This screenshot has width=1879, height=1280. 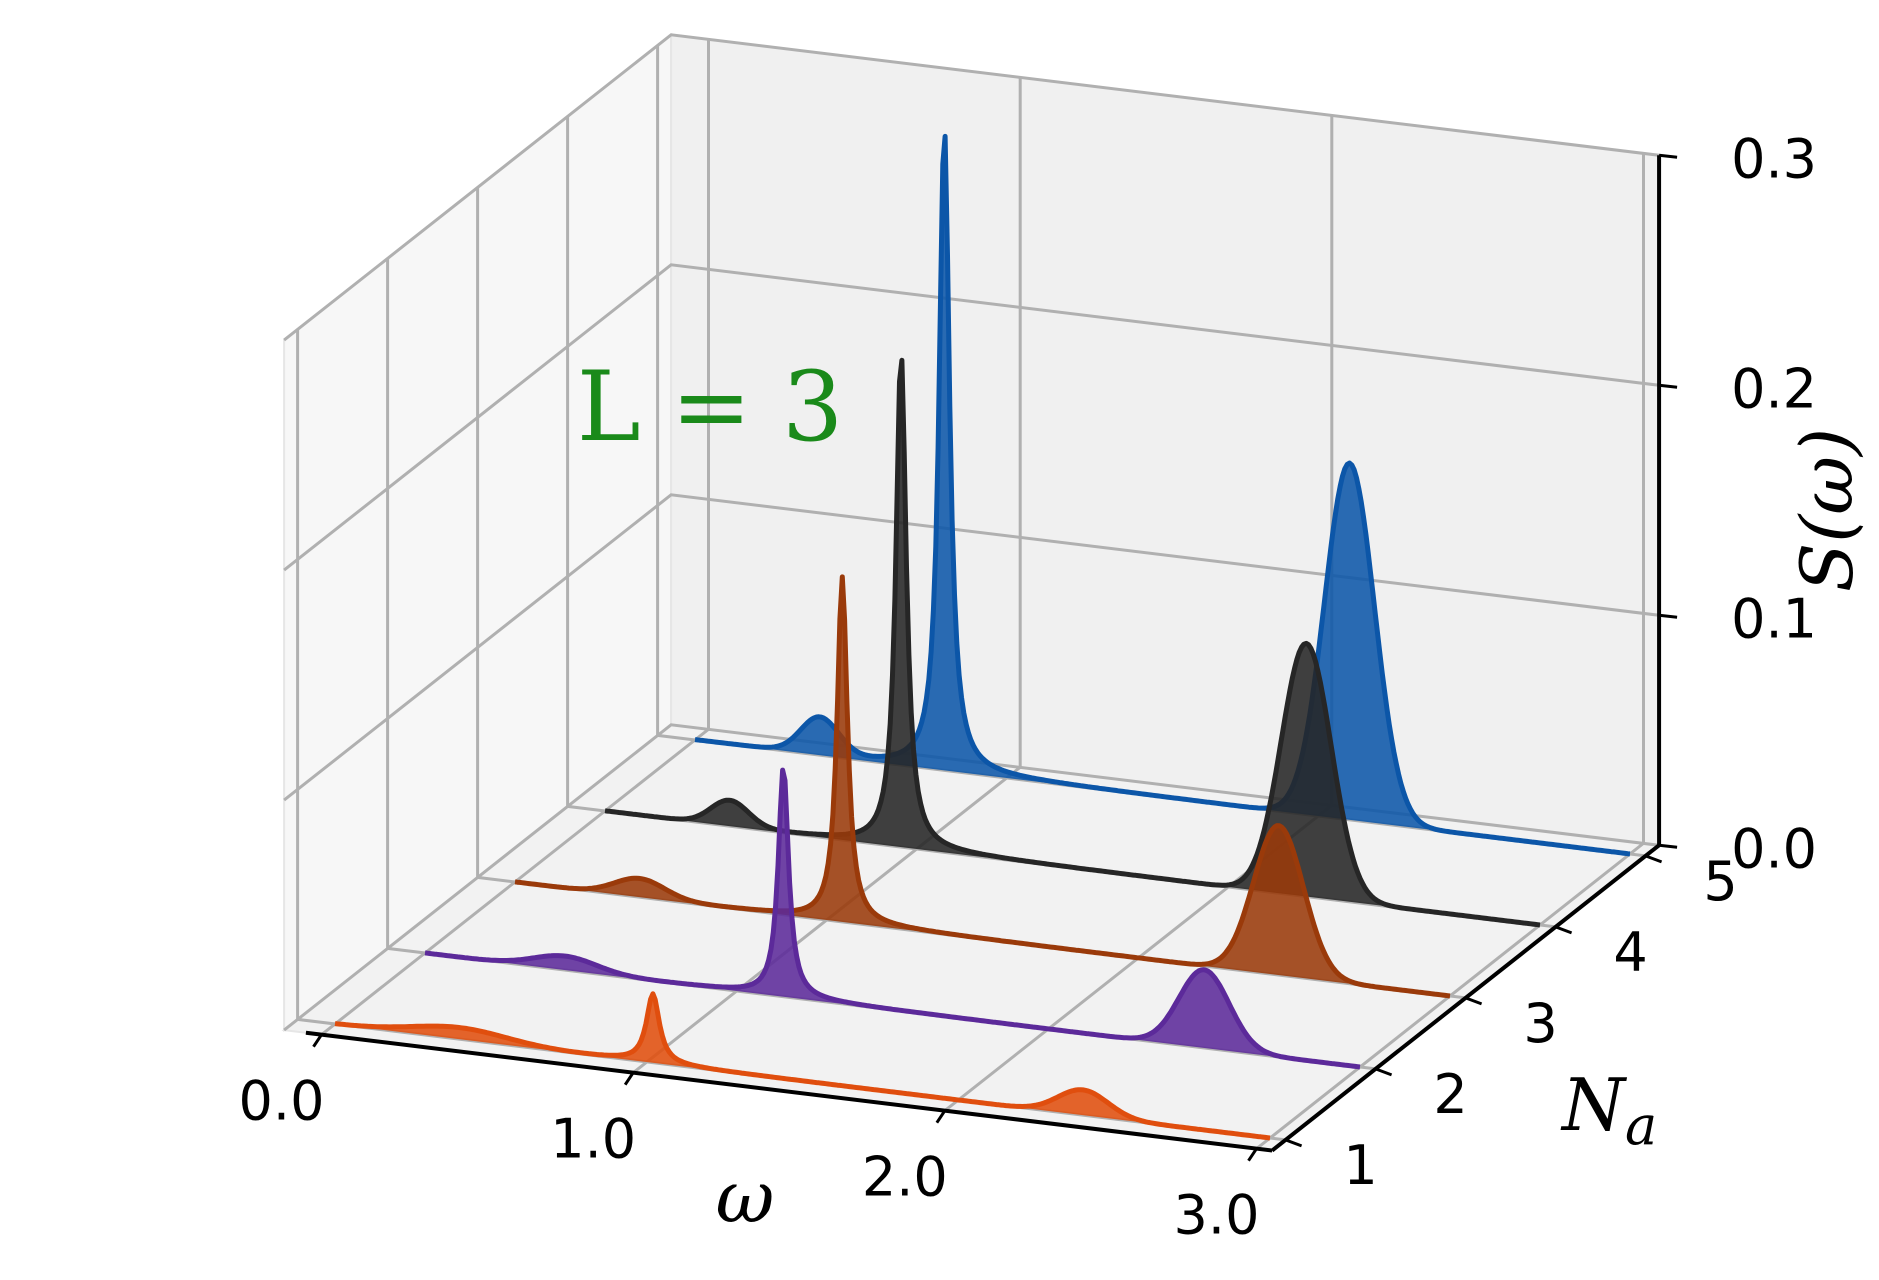 What do you see at coordinates (1630, 952) in the screenshot?
I see `y-tick-label: 4` at bounding box center [1630, 952].